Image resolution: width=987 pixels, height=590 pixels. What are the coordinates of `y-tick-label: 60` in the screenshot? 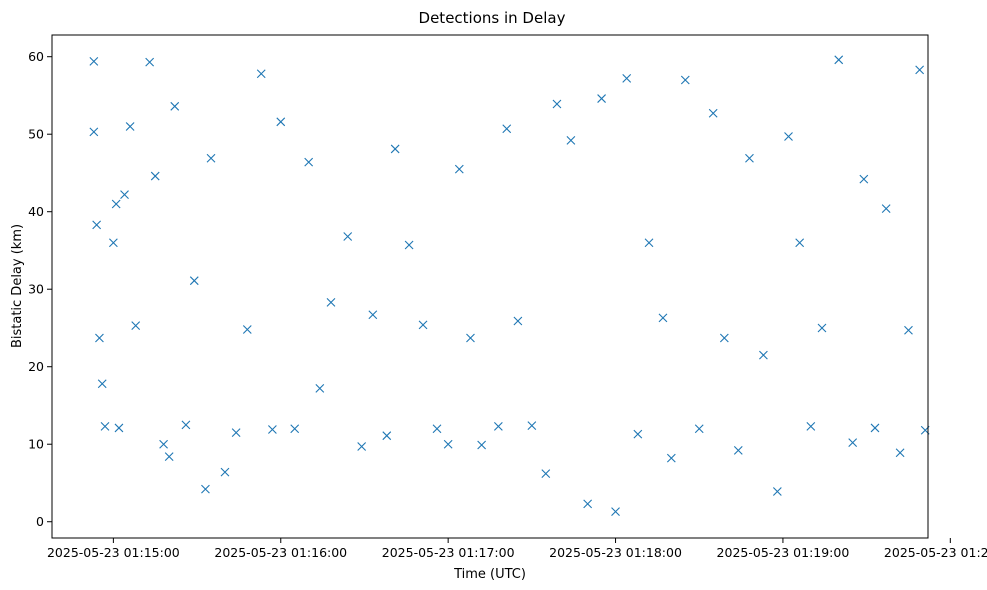 It's located at (36, 56).